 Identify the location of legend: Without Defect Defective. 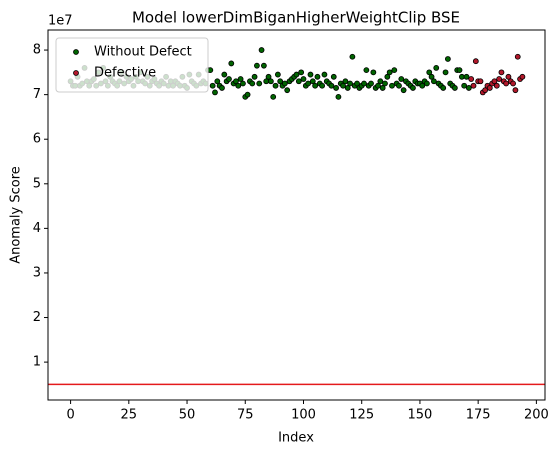
(132, 65).